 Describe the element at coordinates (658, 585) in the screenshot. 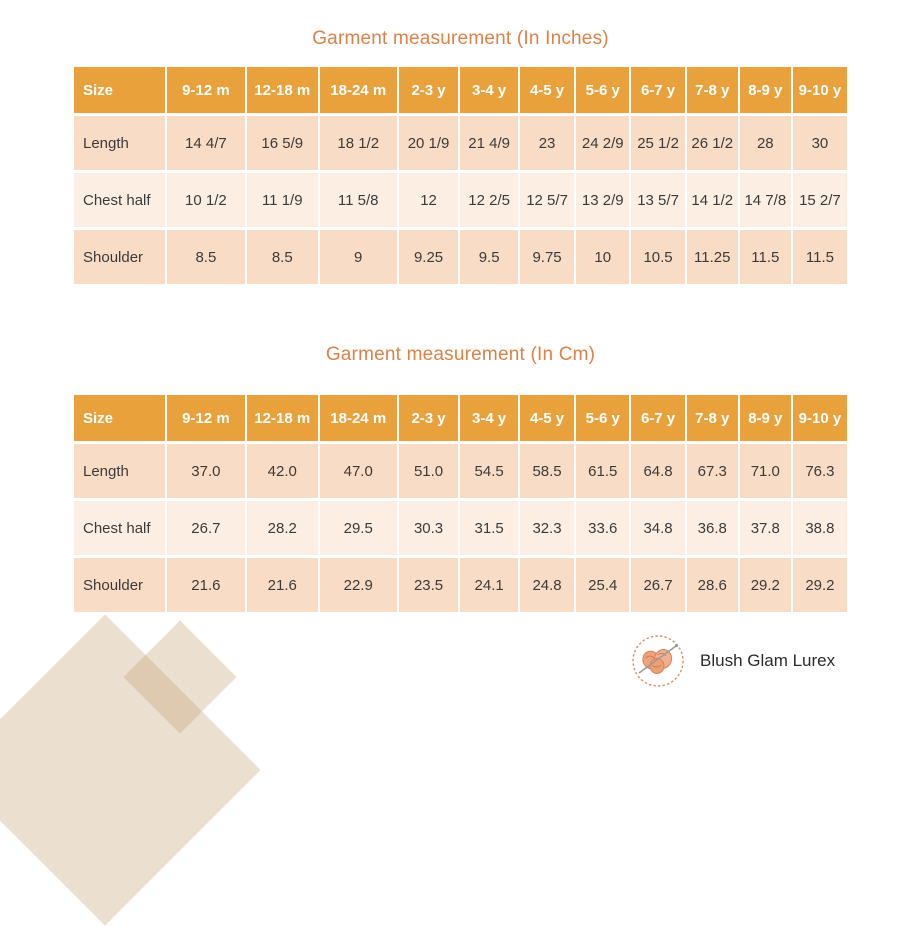

I see `measurement-cell: 26.7` at that location.